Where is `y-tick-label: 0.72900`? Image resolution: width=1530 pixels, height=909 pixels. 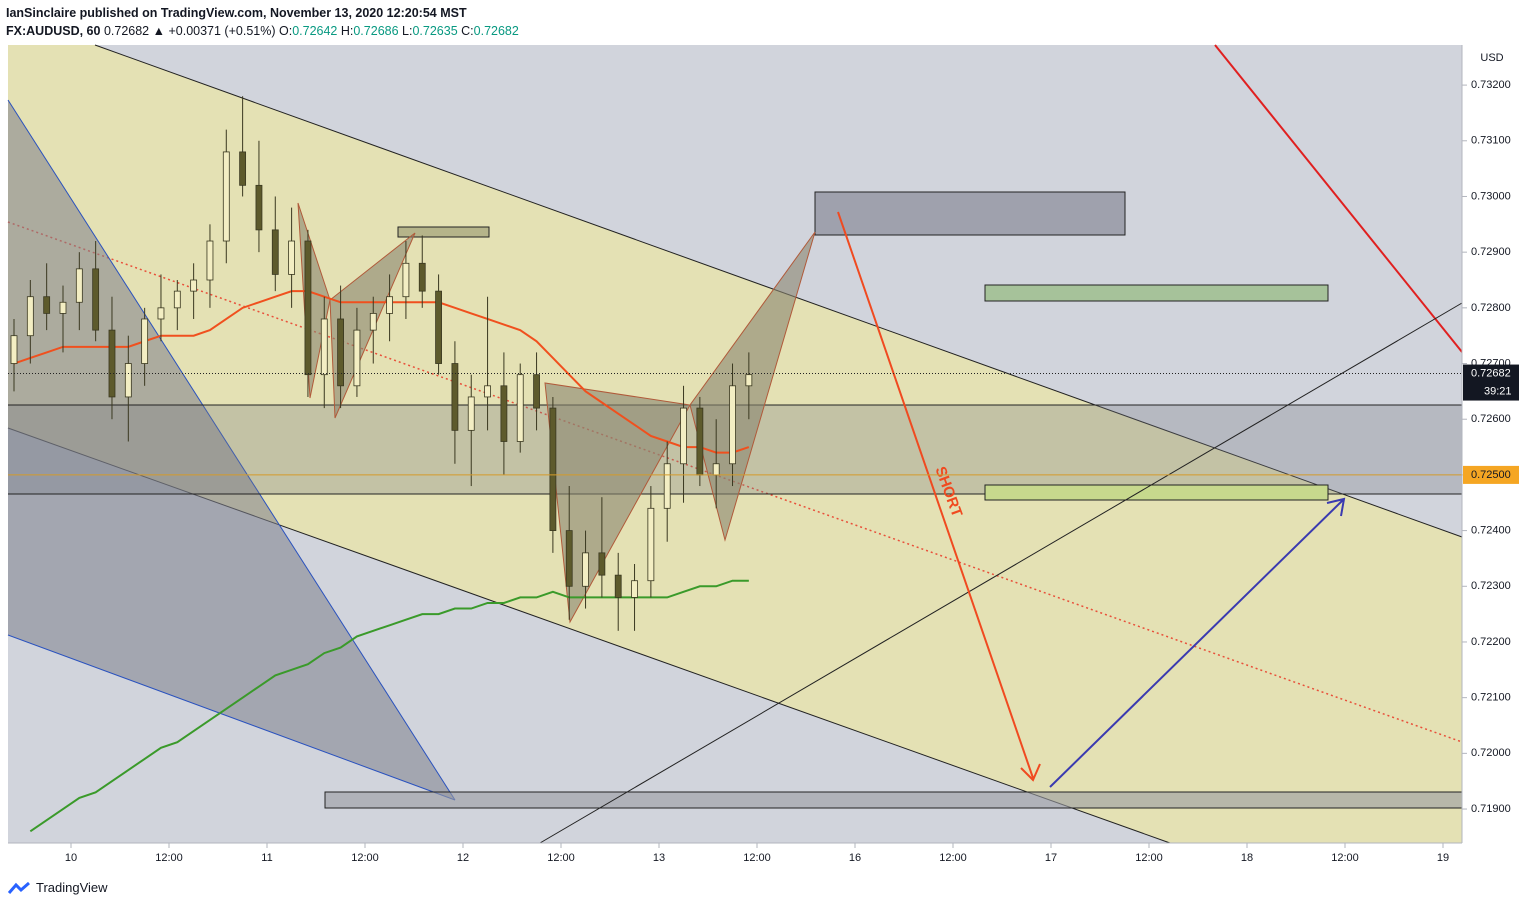
y-tick-label: 0.72900 is located at coordinates (1491, 252).